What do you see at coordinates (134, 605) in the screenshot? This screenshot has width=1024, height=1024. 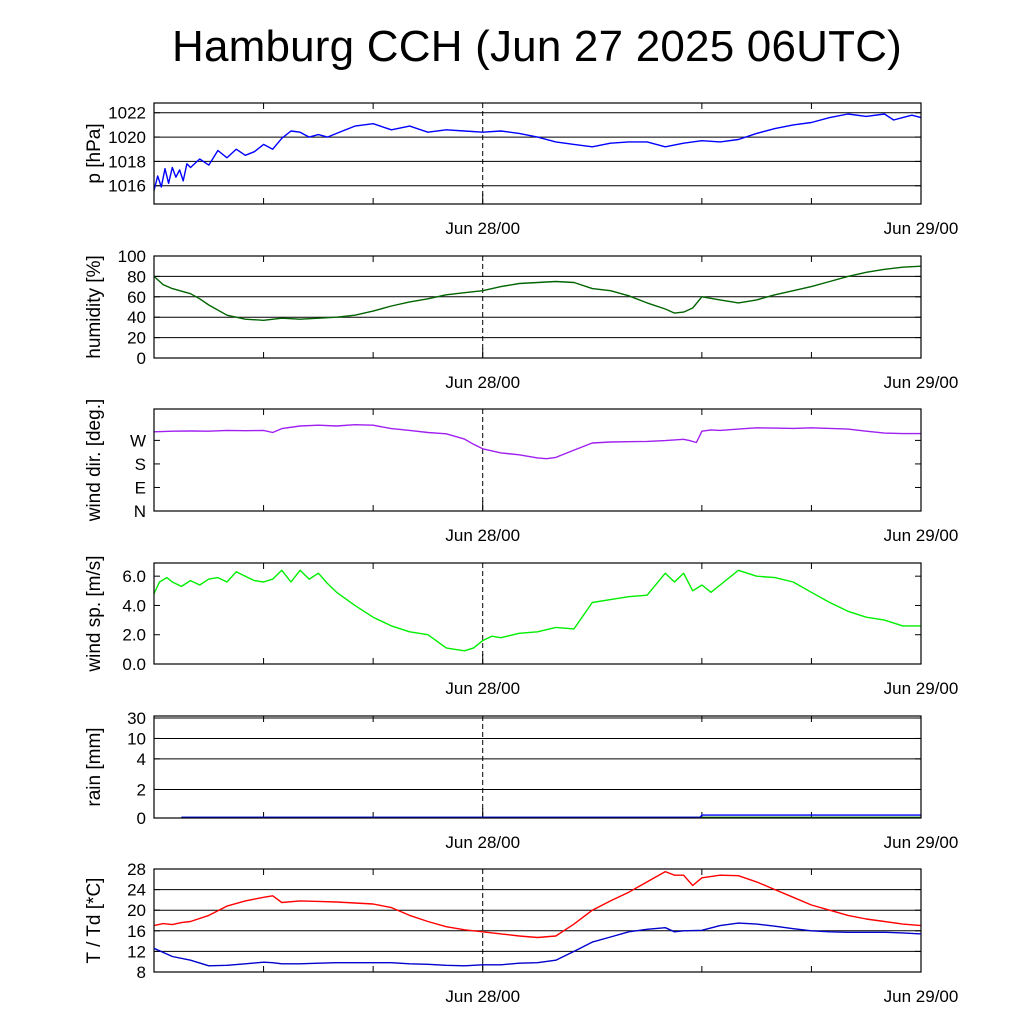 I see `y-tick-label: 4.0` at bounding box center [134, 605].